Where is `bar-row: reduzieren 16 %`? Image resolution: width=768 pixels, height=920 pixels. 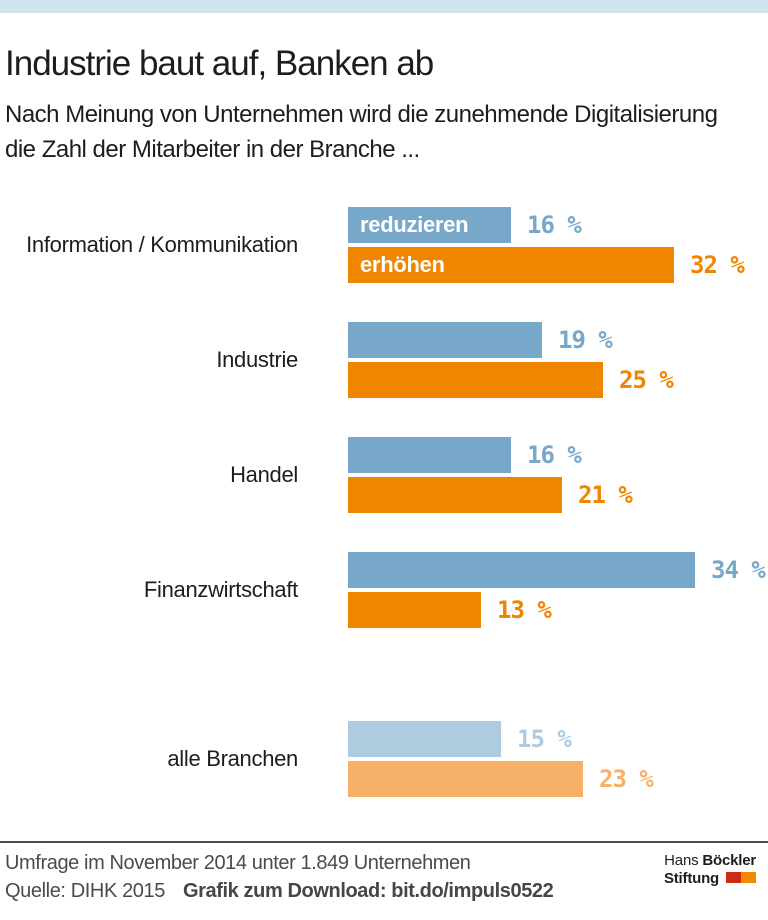 bar-row: reduzieren 16 % is located at coordinates (558, 225).